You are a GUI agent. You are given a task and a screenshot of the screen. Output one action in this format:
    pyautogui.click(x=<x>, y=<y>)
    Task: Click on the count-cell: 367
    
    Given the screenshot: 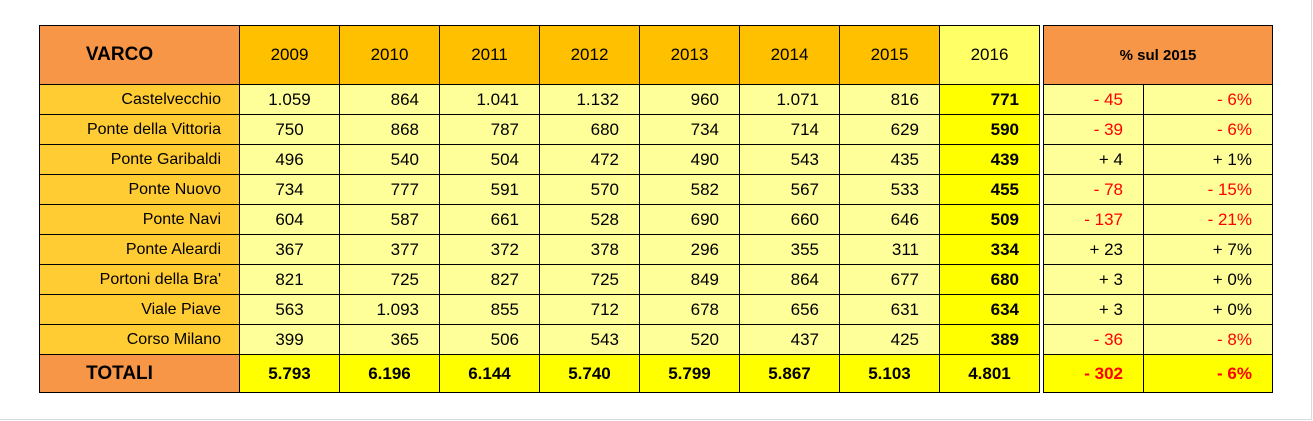 What is the action you would take?
    pyautogui.click(x=289, y=249)
    